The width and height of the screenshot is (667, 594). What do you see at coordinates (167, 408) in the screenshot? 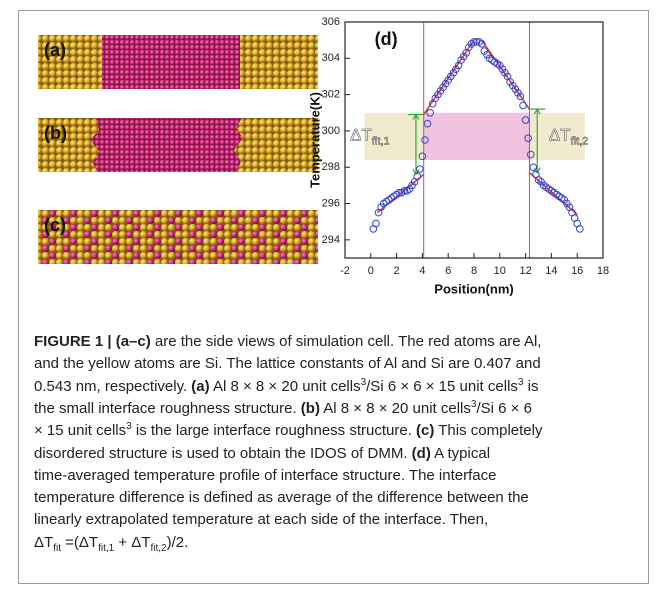
I see `caption-text: the small interface roughness structure.` at bounding box center [167, 408].